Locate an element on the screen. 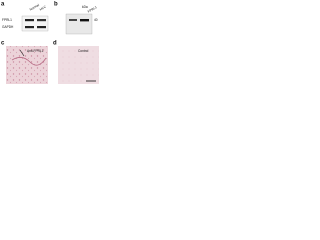 This screenshot has width=320, height=240. row-label: FPRL1 is located at coordinates (7, 20).